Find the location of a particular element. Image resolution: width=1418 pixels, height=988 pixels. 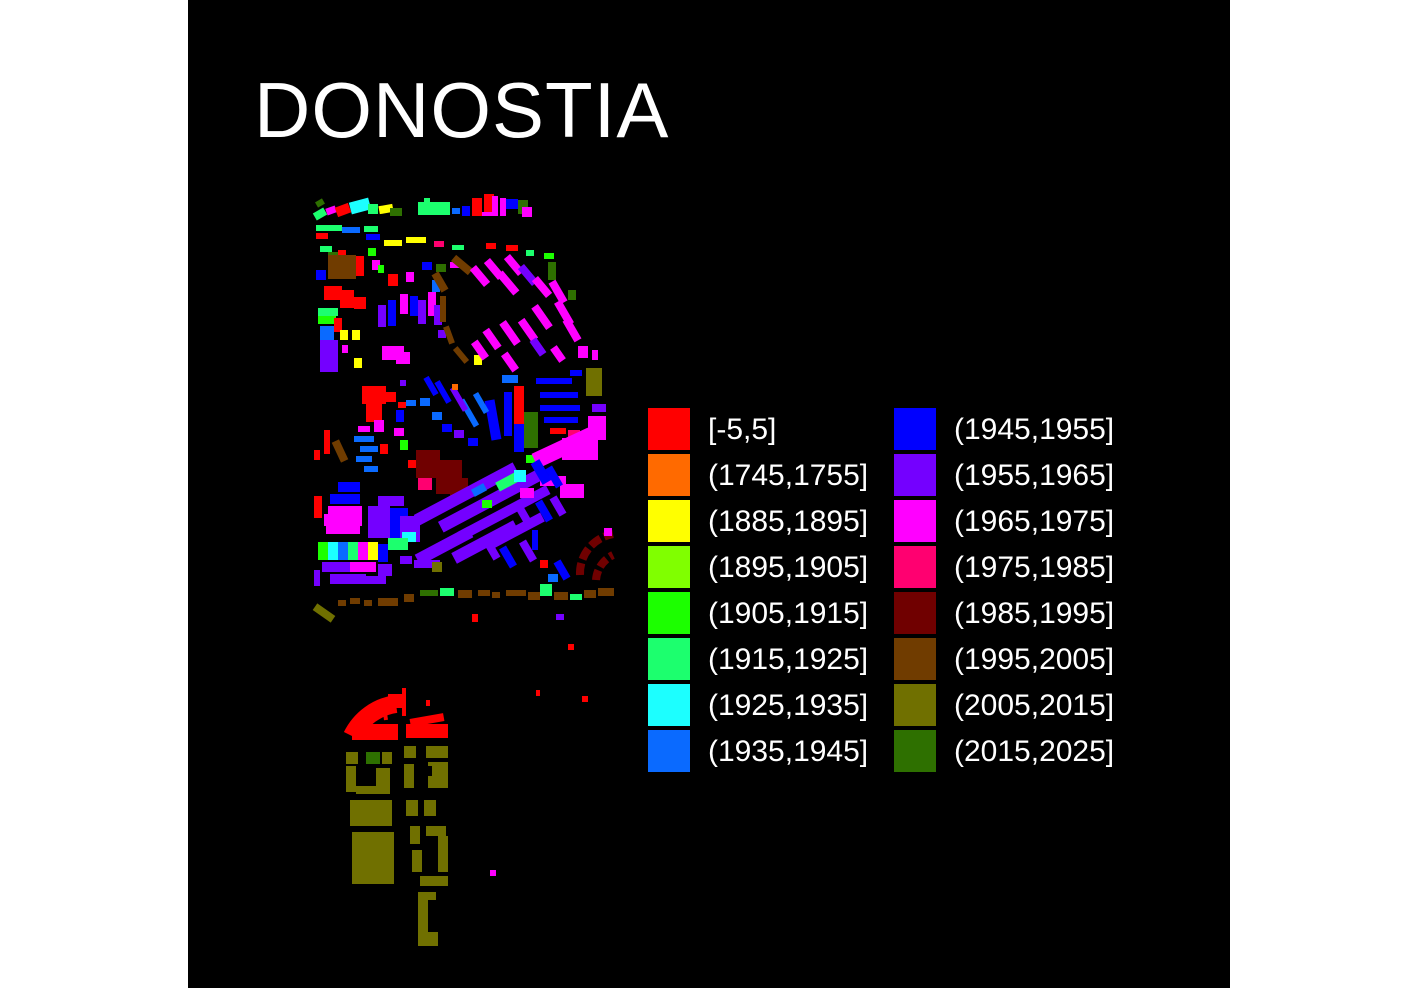

legend-item: (1945,1955] is located at coordinates (1019, 429).